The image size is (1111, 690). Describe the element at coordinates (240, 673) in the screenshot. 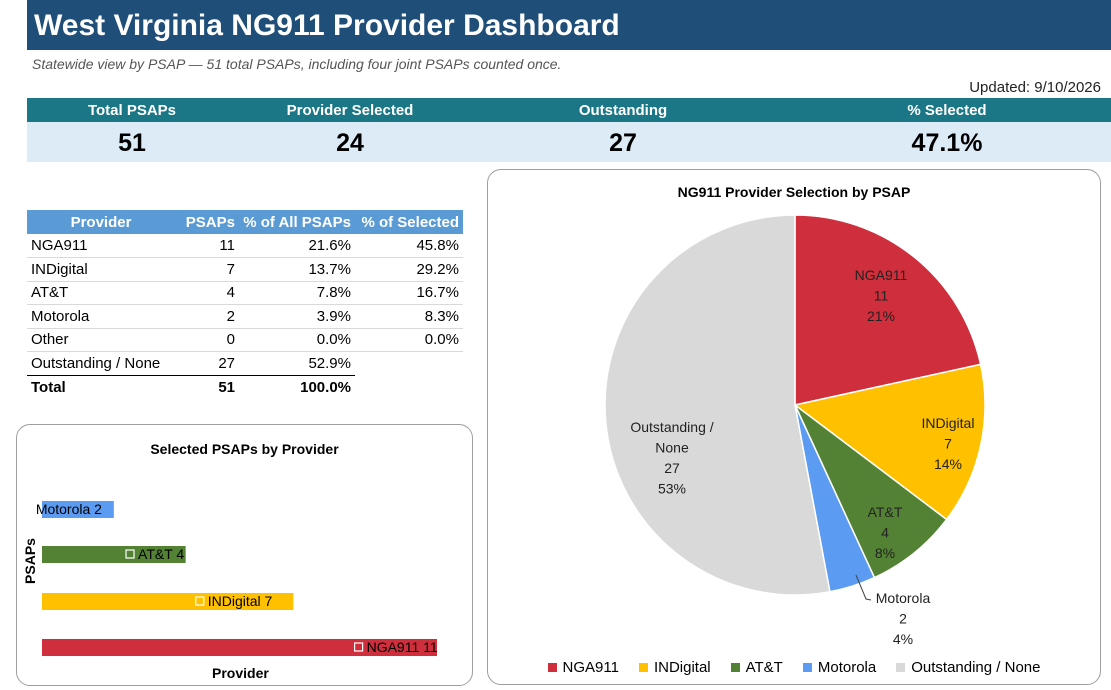

I see `bar-chart-xlabel: Provider` at that location.